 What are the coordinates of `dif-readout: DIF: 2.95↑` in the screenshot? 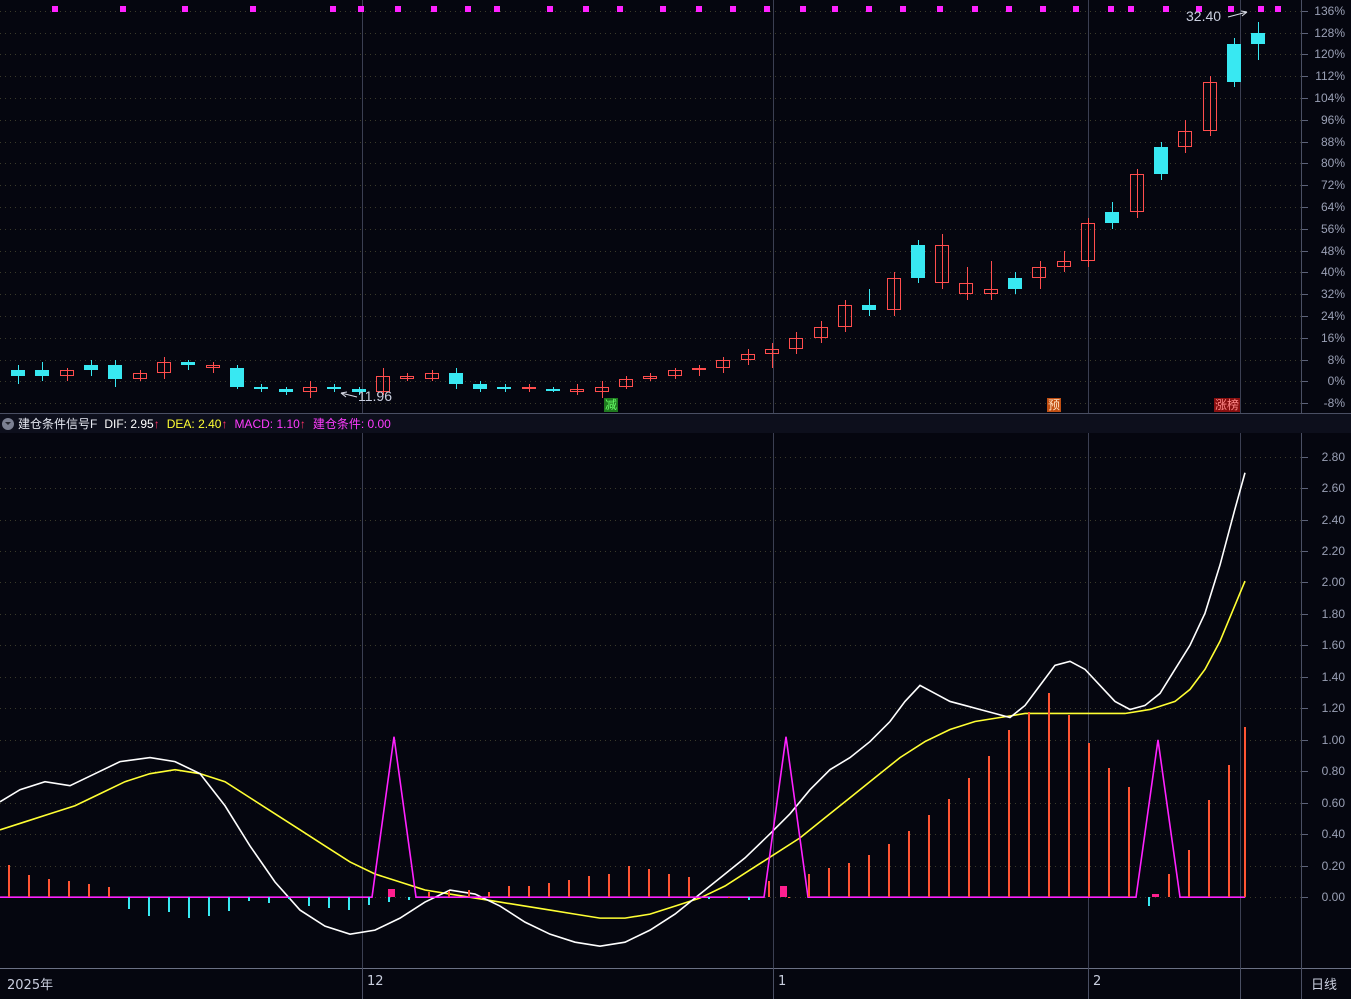 It's located at (131, 424).